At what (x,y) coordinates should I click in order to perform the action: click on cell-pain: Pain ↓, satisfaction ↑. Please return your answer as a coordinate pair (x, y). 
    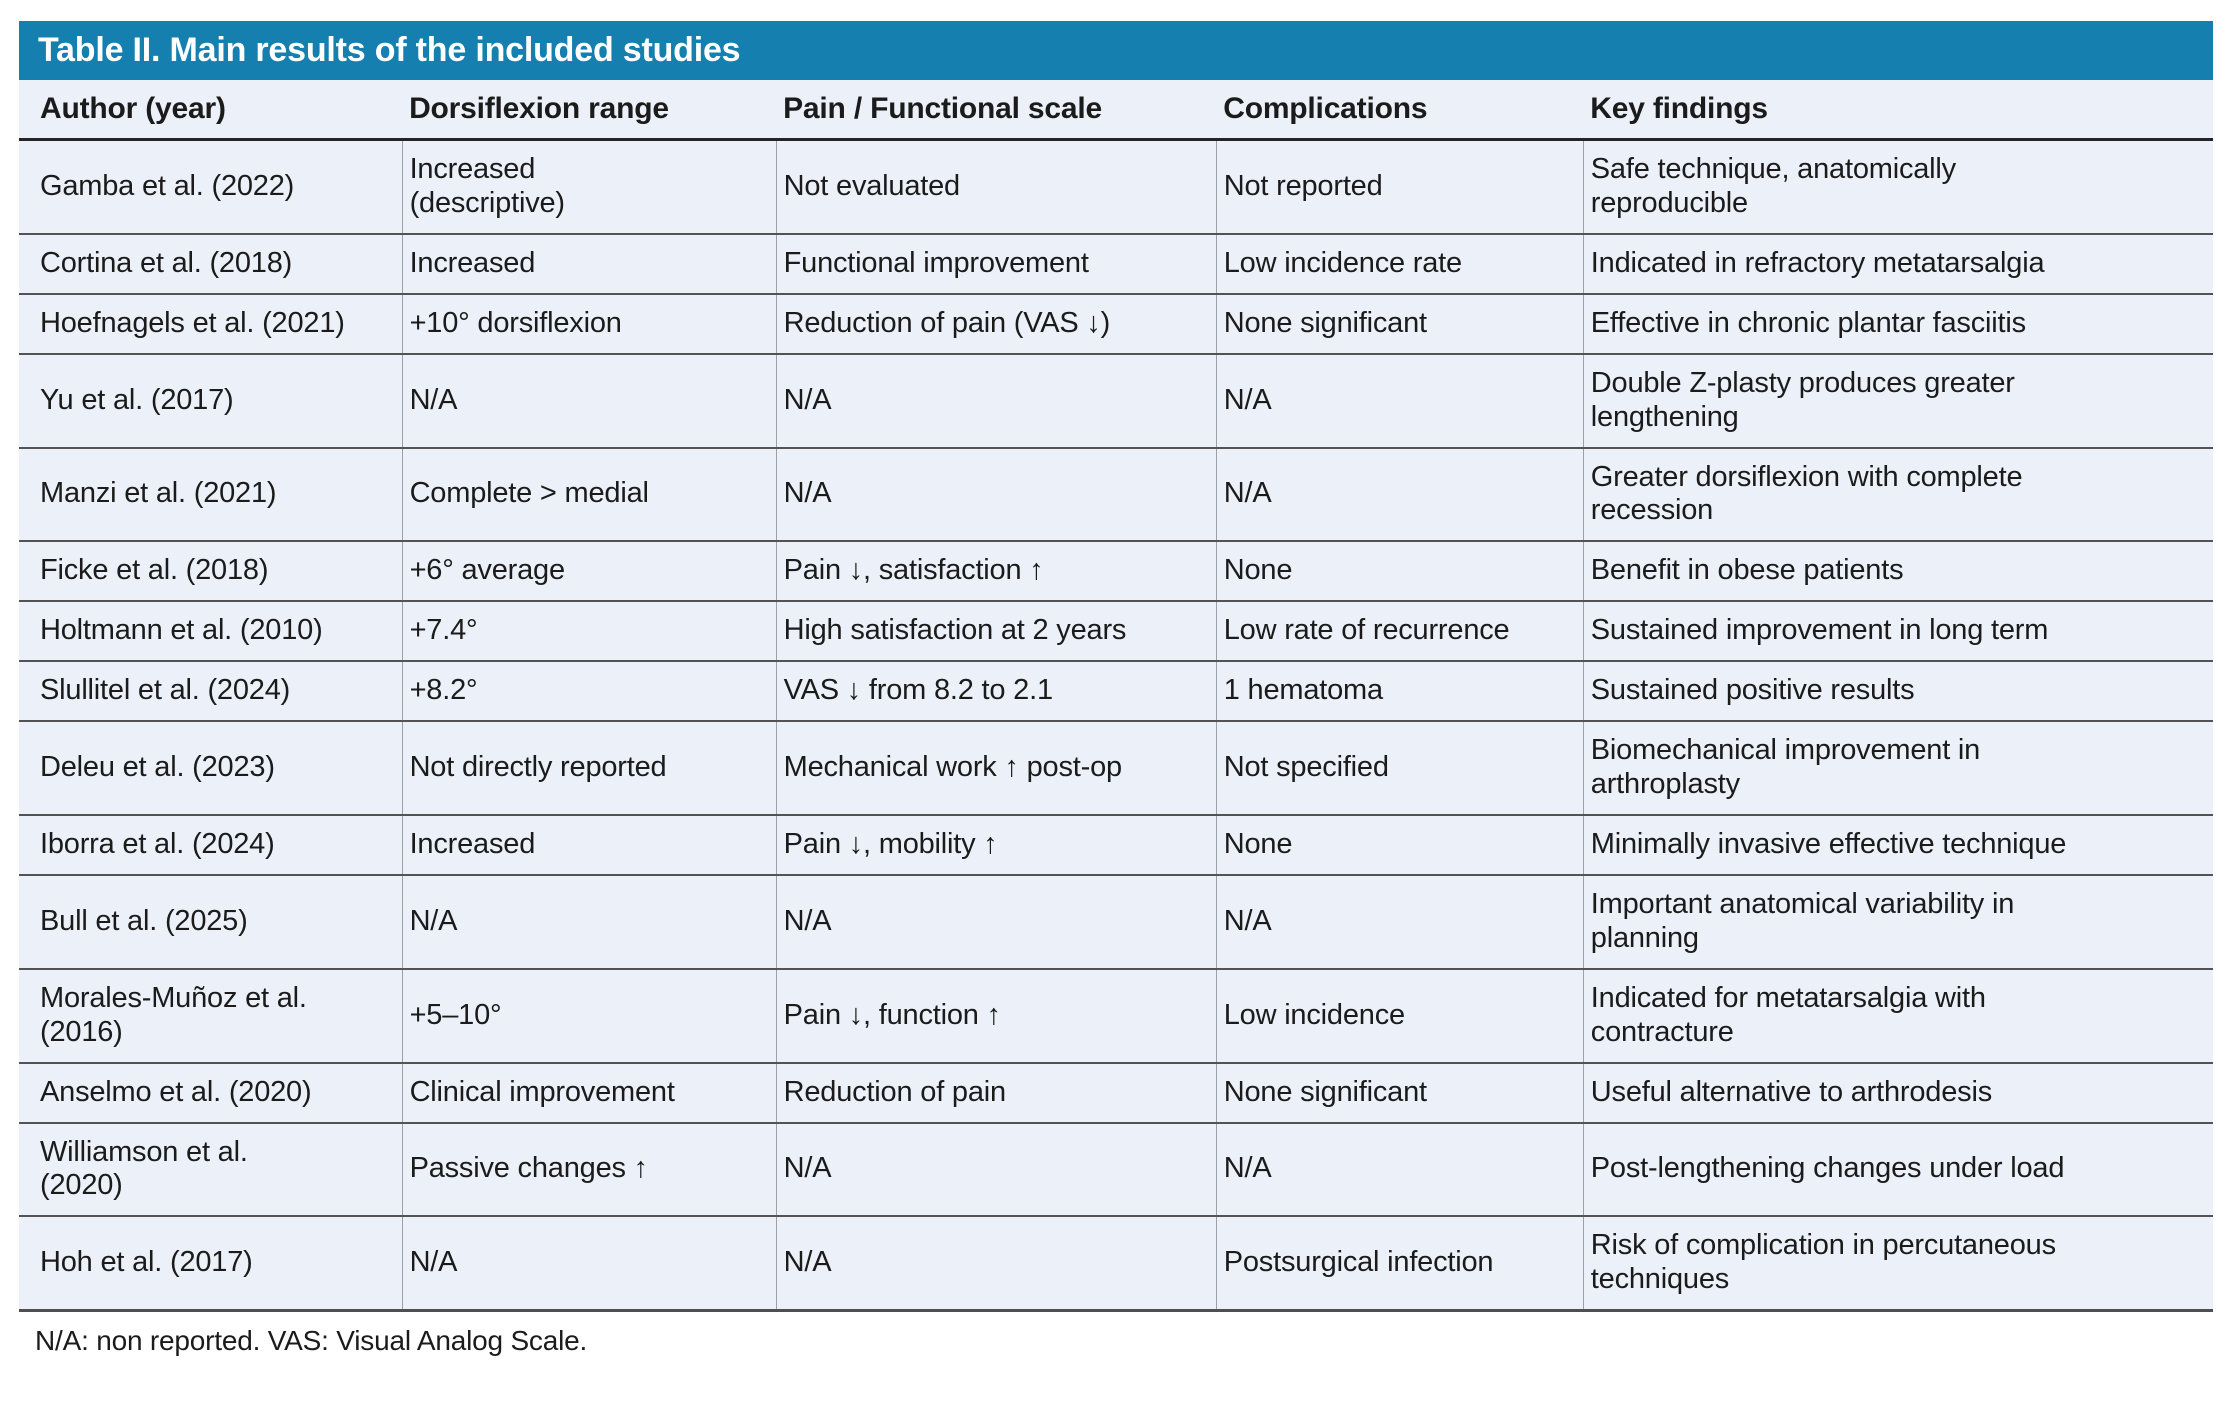
    Looking at the image, I should click on (996, 571).